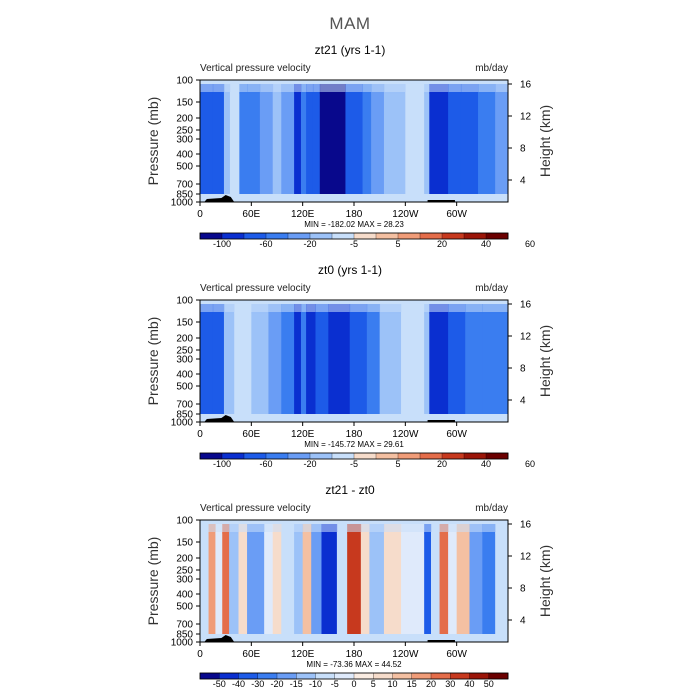  I want to click on colorbar-label: -60, so click(265, 244).